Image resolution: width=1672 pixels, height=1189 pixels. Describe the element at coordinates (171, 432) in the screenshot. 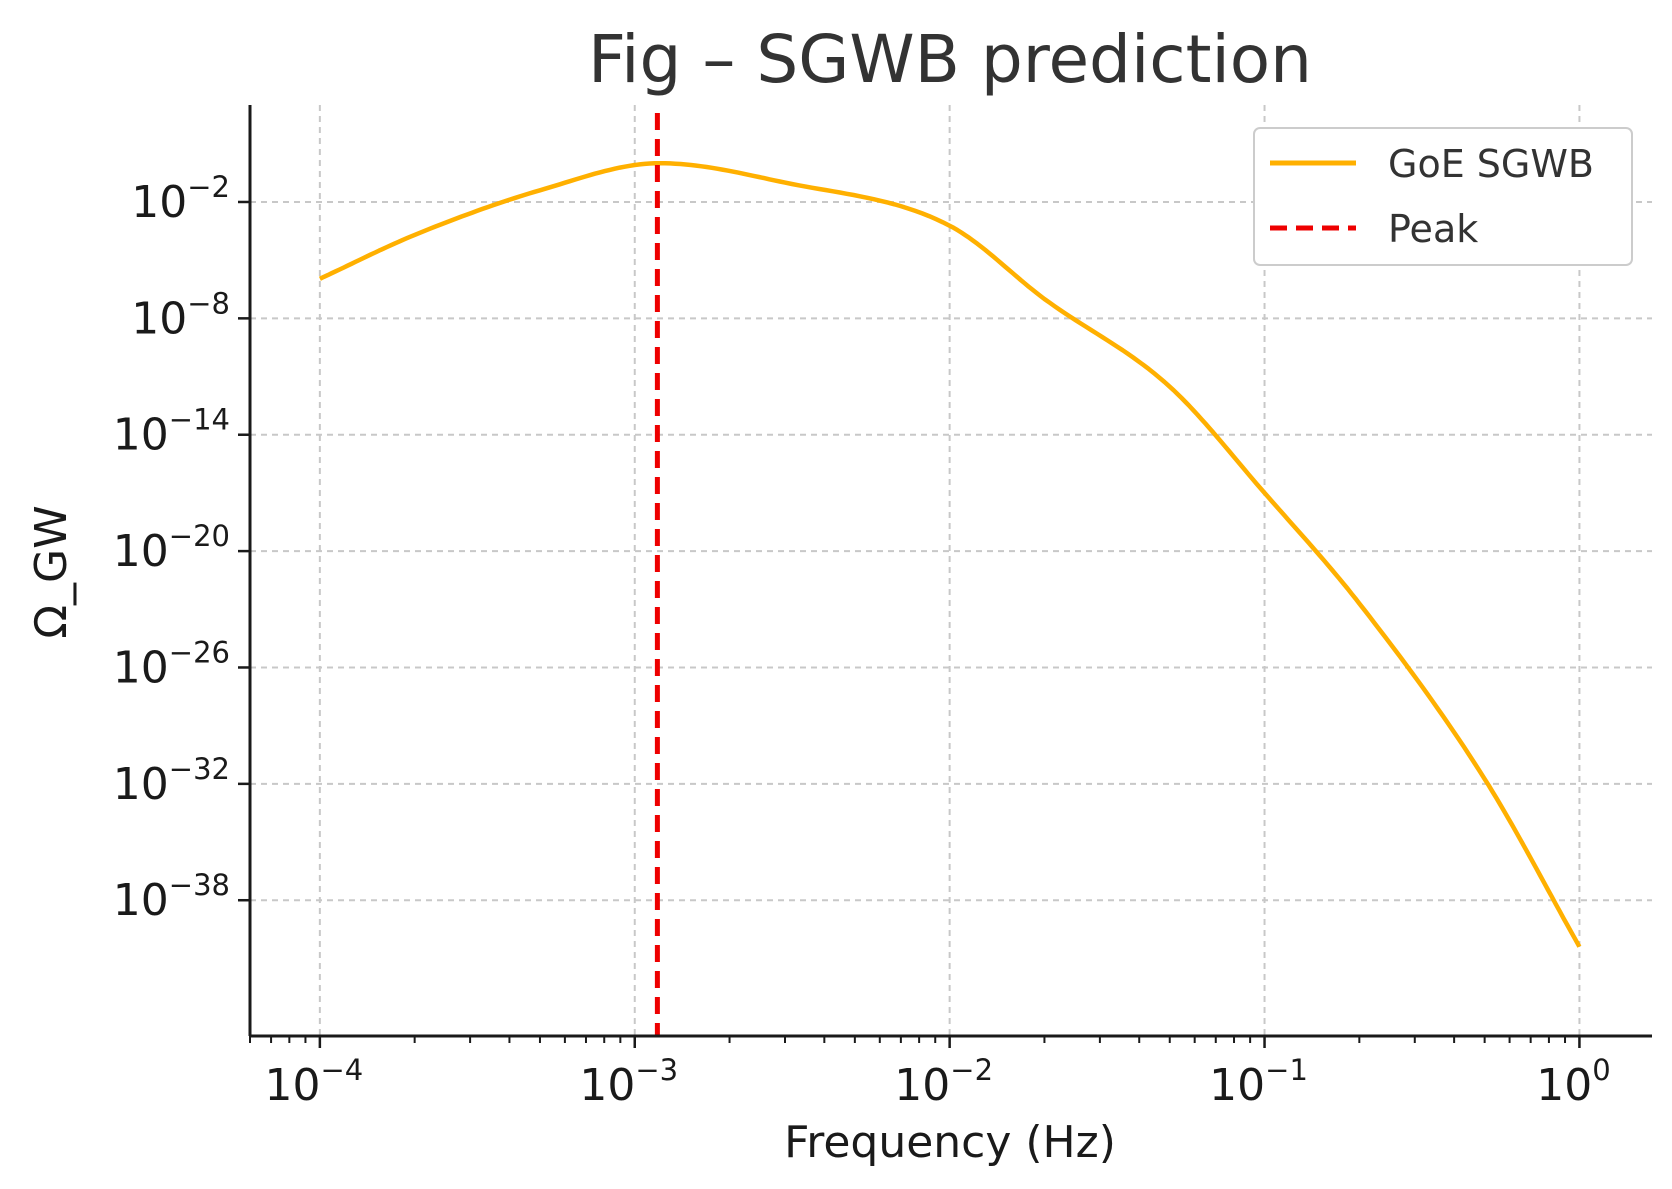

I see `y-tick-label: 10⁻¹⁴` at that location.